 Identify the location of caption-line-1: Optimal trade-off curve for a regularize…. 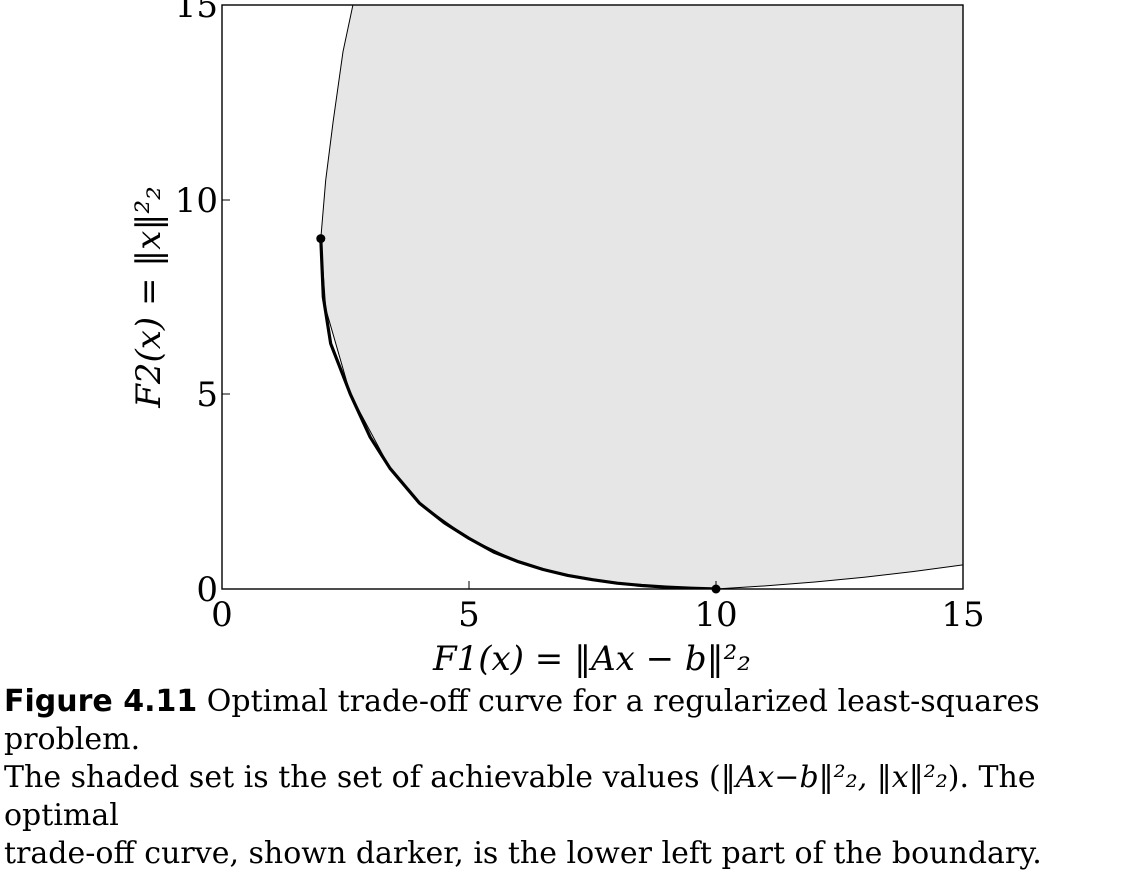
(522, 720).